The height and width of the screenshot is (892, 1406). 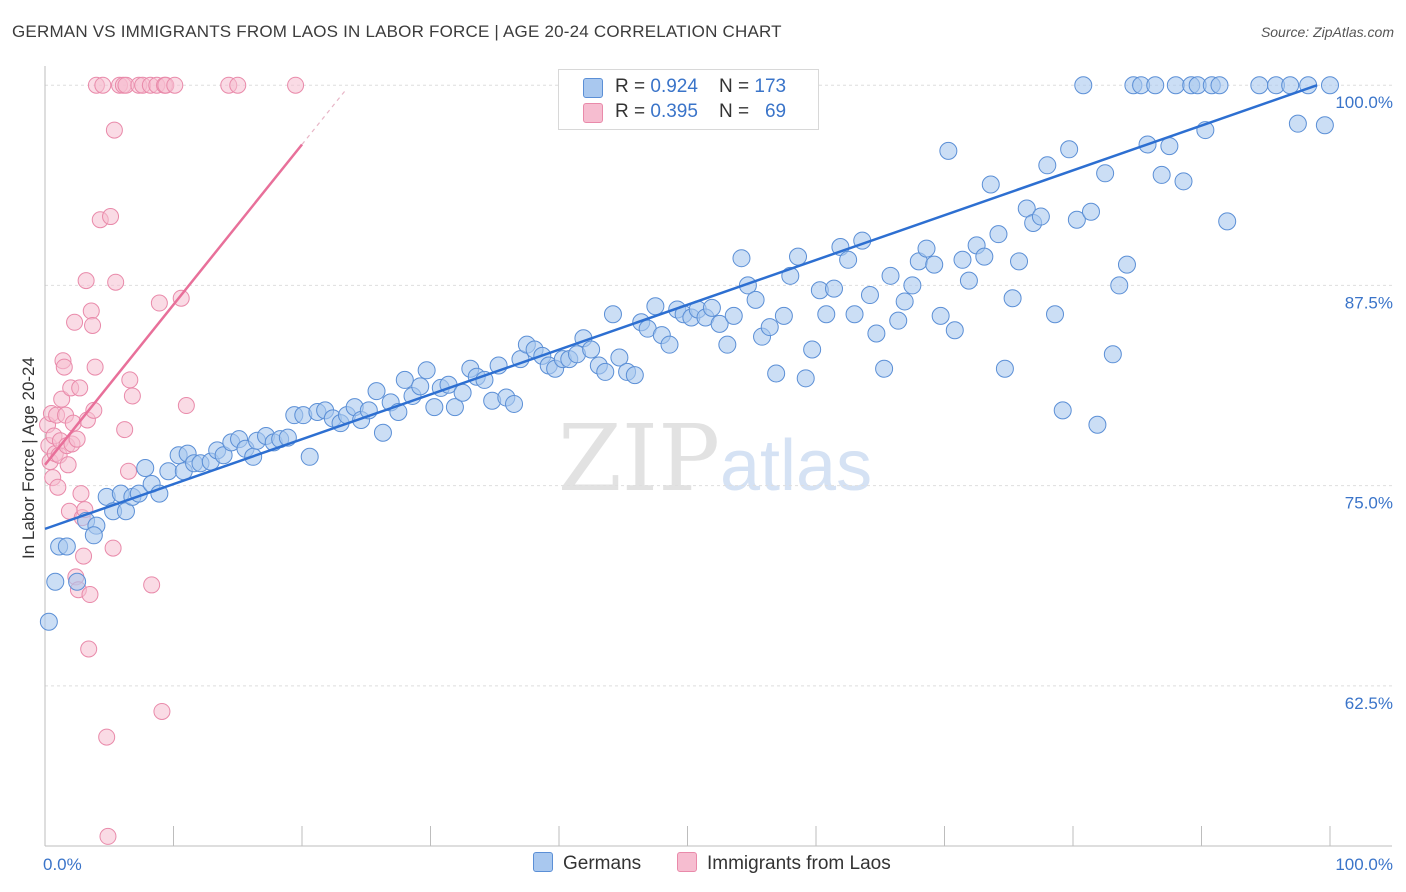 I want to click on legend-swatch-germans, so click(x=593, y=88).